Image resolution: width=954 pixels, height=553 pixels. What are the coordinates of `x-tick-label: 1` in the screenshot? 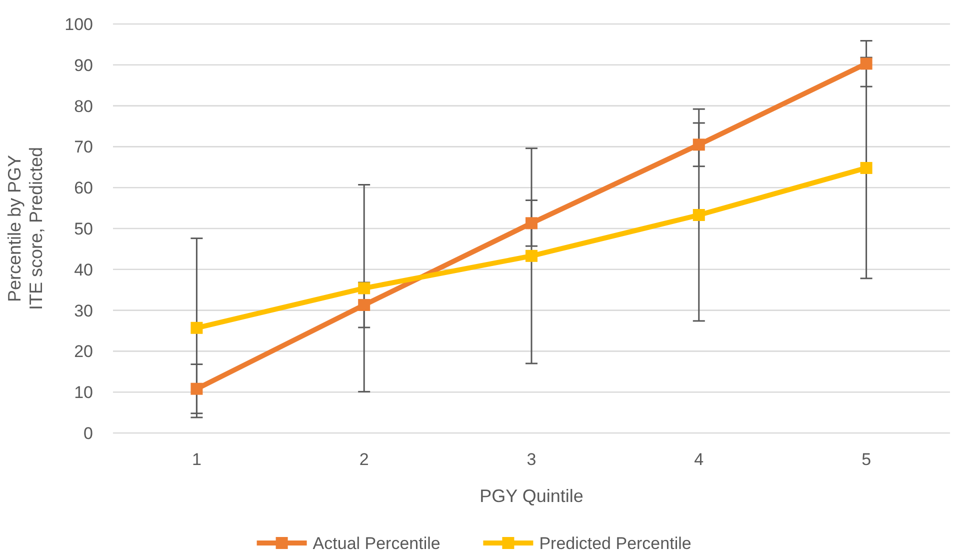 It's located at (197, 459).